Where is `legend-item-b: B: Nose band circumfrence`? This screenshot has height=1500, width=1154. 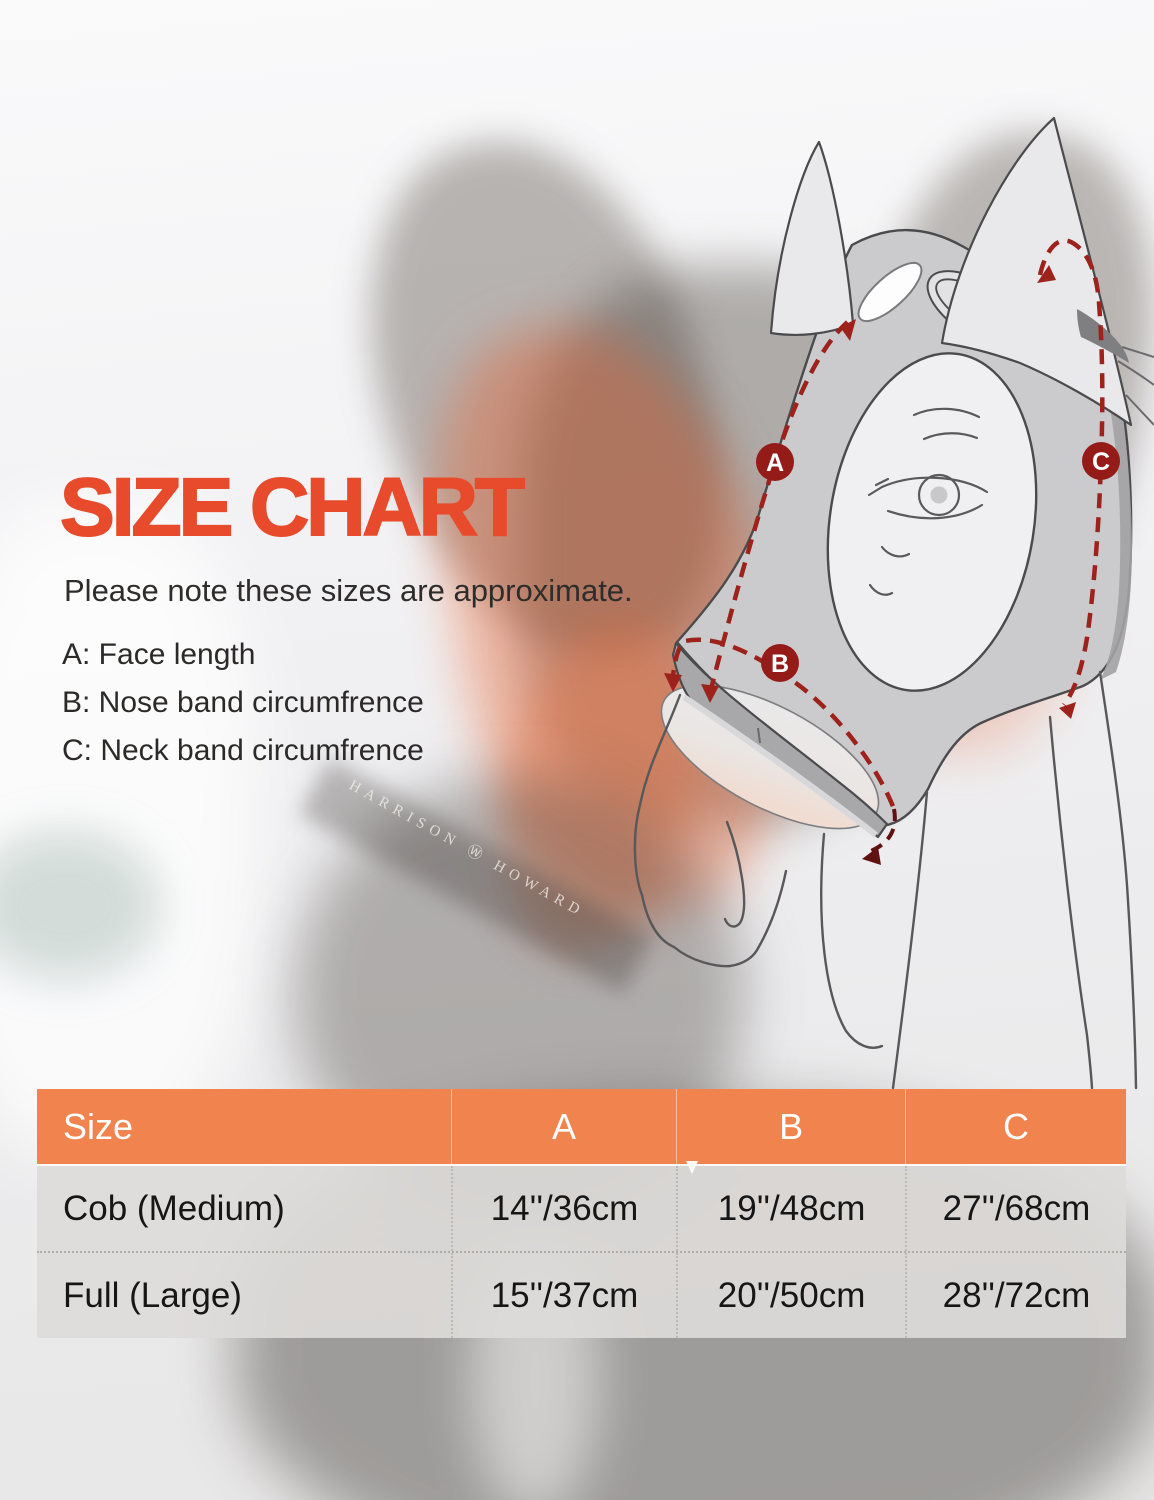 legend-item-b: B: Nose band circumfrence is located at coordinates (243, 702).